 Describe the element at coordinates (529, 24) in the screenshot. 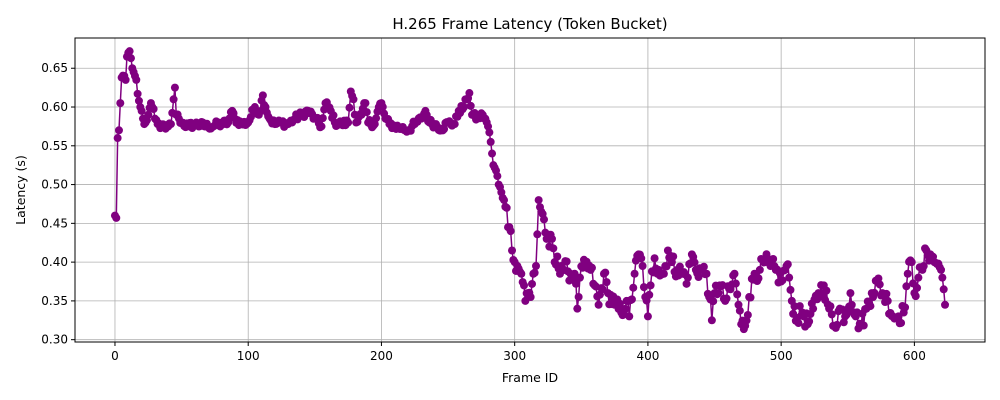

I see `chart-title: H.265 Frame Latency (Token Bucket)` at that location.